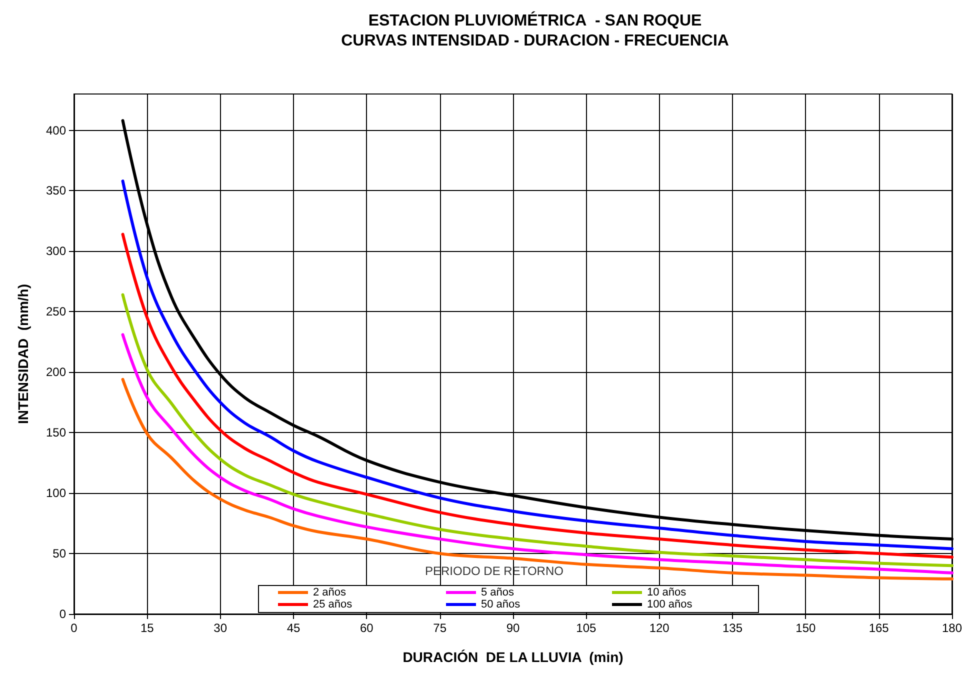 The width and height of the screenshot is (966, 674). What do you see at coordinates (367, 628) in the screenshot?
I see `x-tick-label: 60` at bounding box center [367, 628].